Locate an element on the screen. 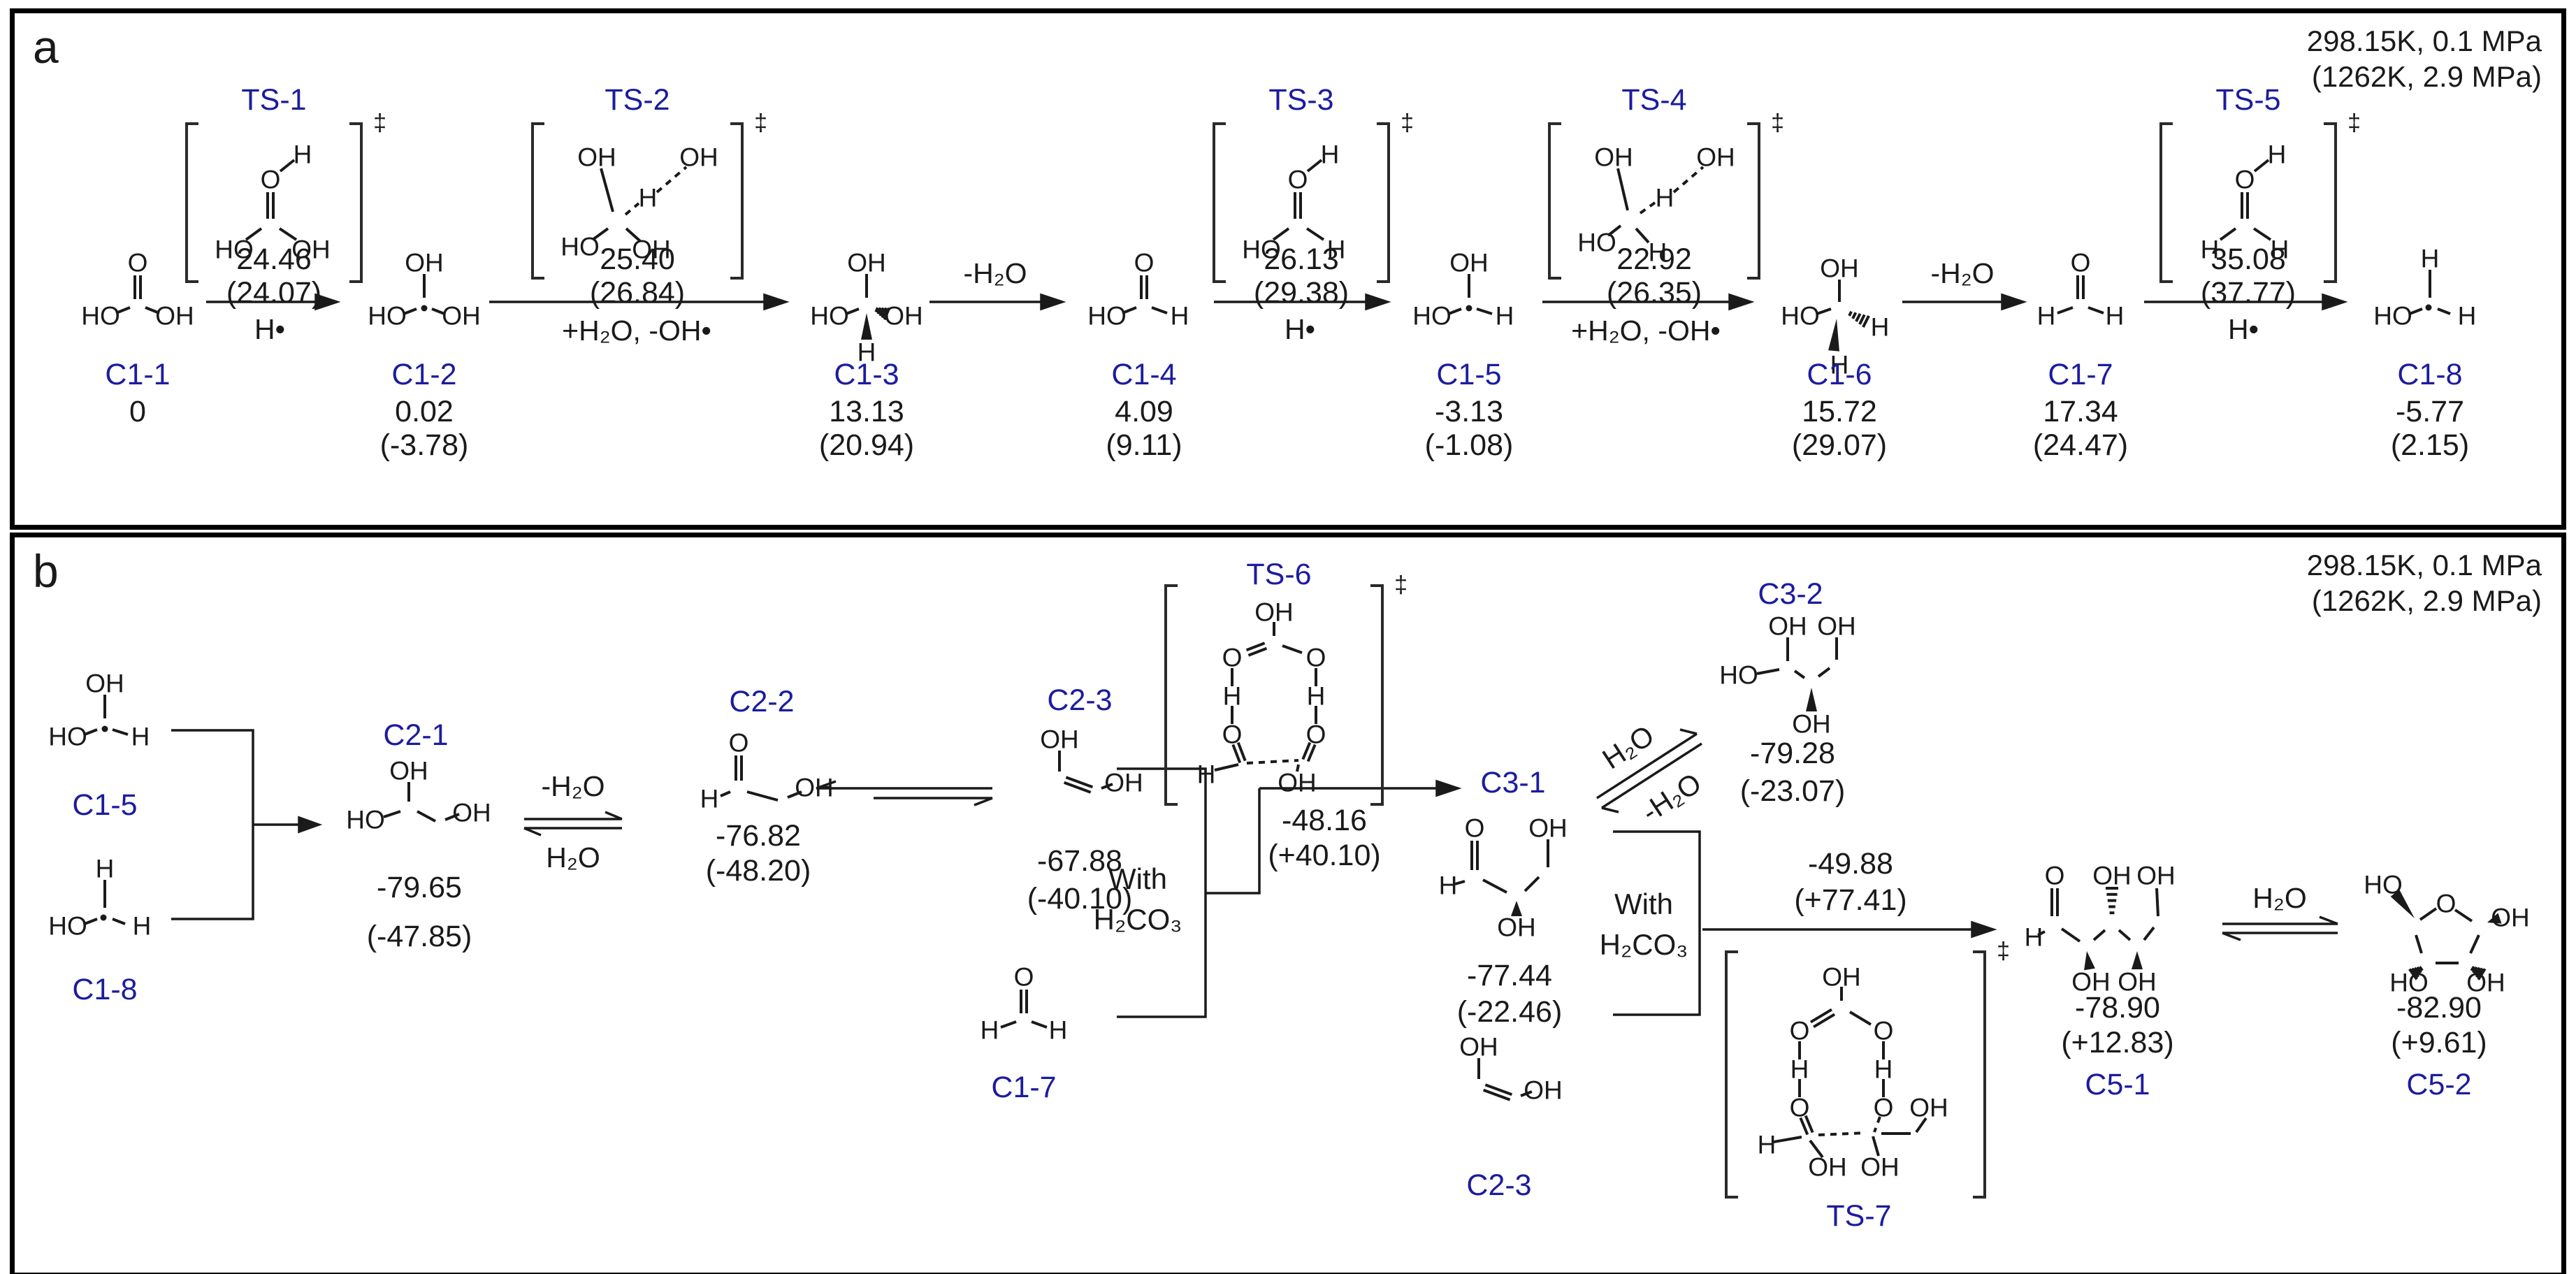  energy-C1-1-1: 0 is located at coordinates (137, 411).